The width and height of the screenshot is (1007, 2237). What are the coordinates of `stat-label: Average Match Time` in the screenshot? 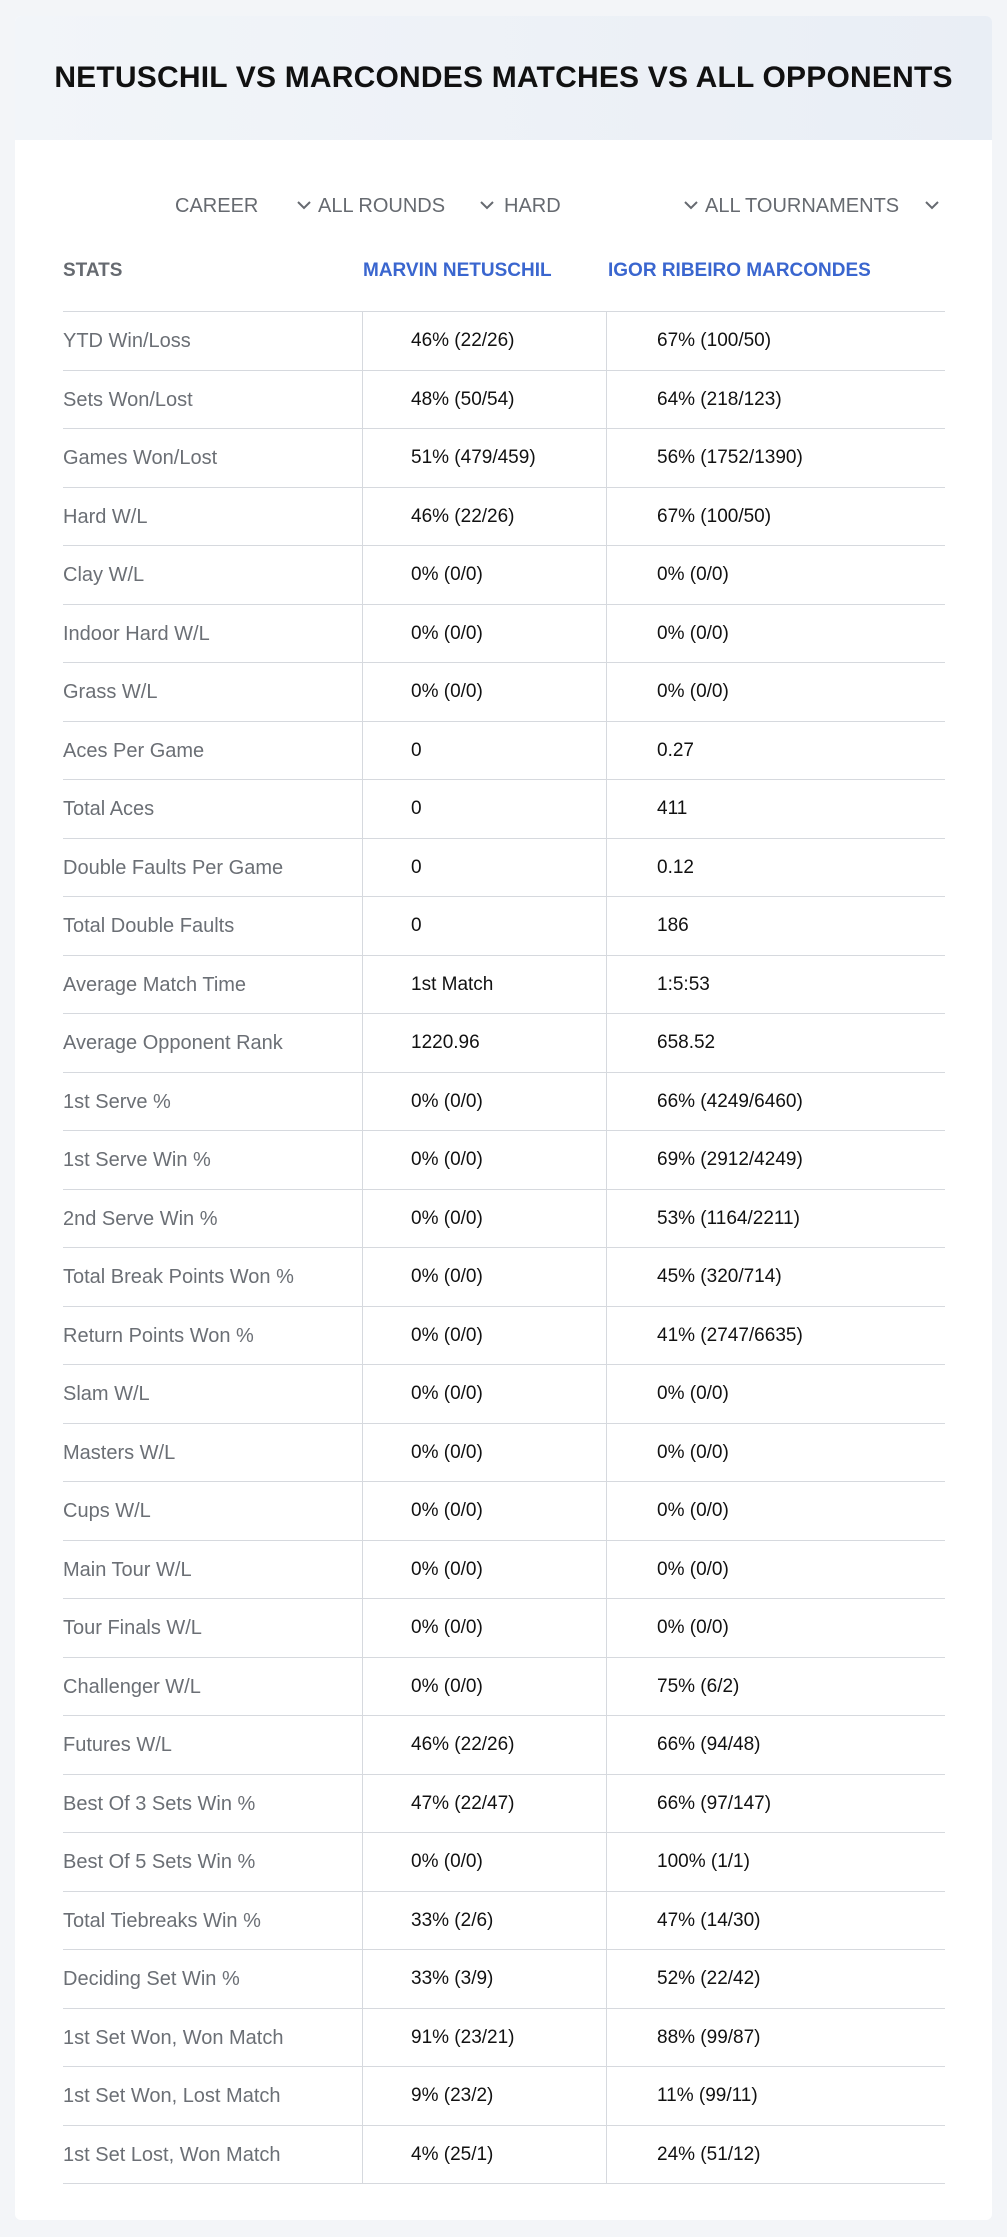 It's located at (155, 984).